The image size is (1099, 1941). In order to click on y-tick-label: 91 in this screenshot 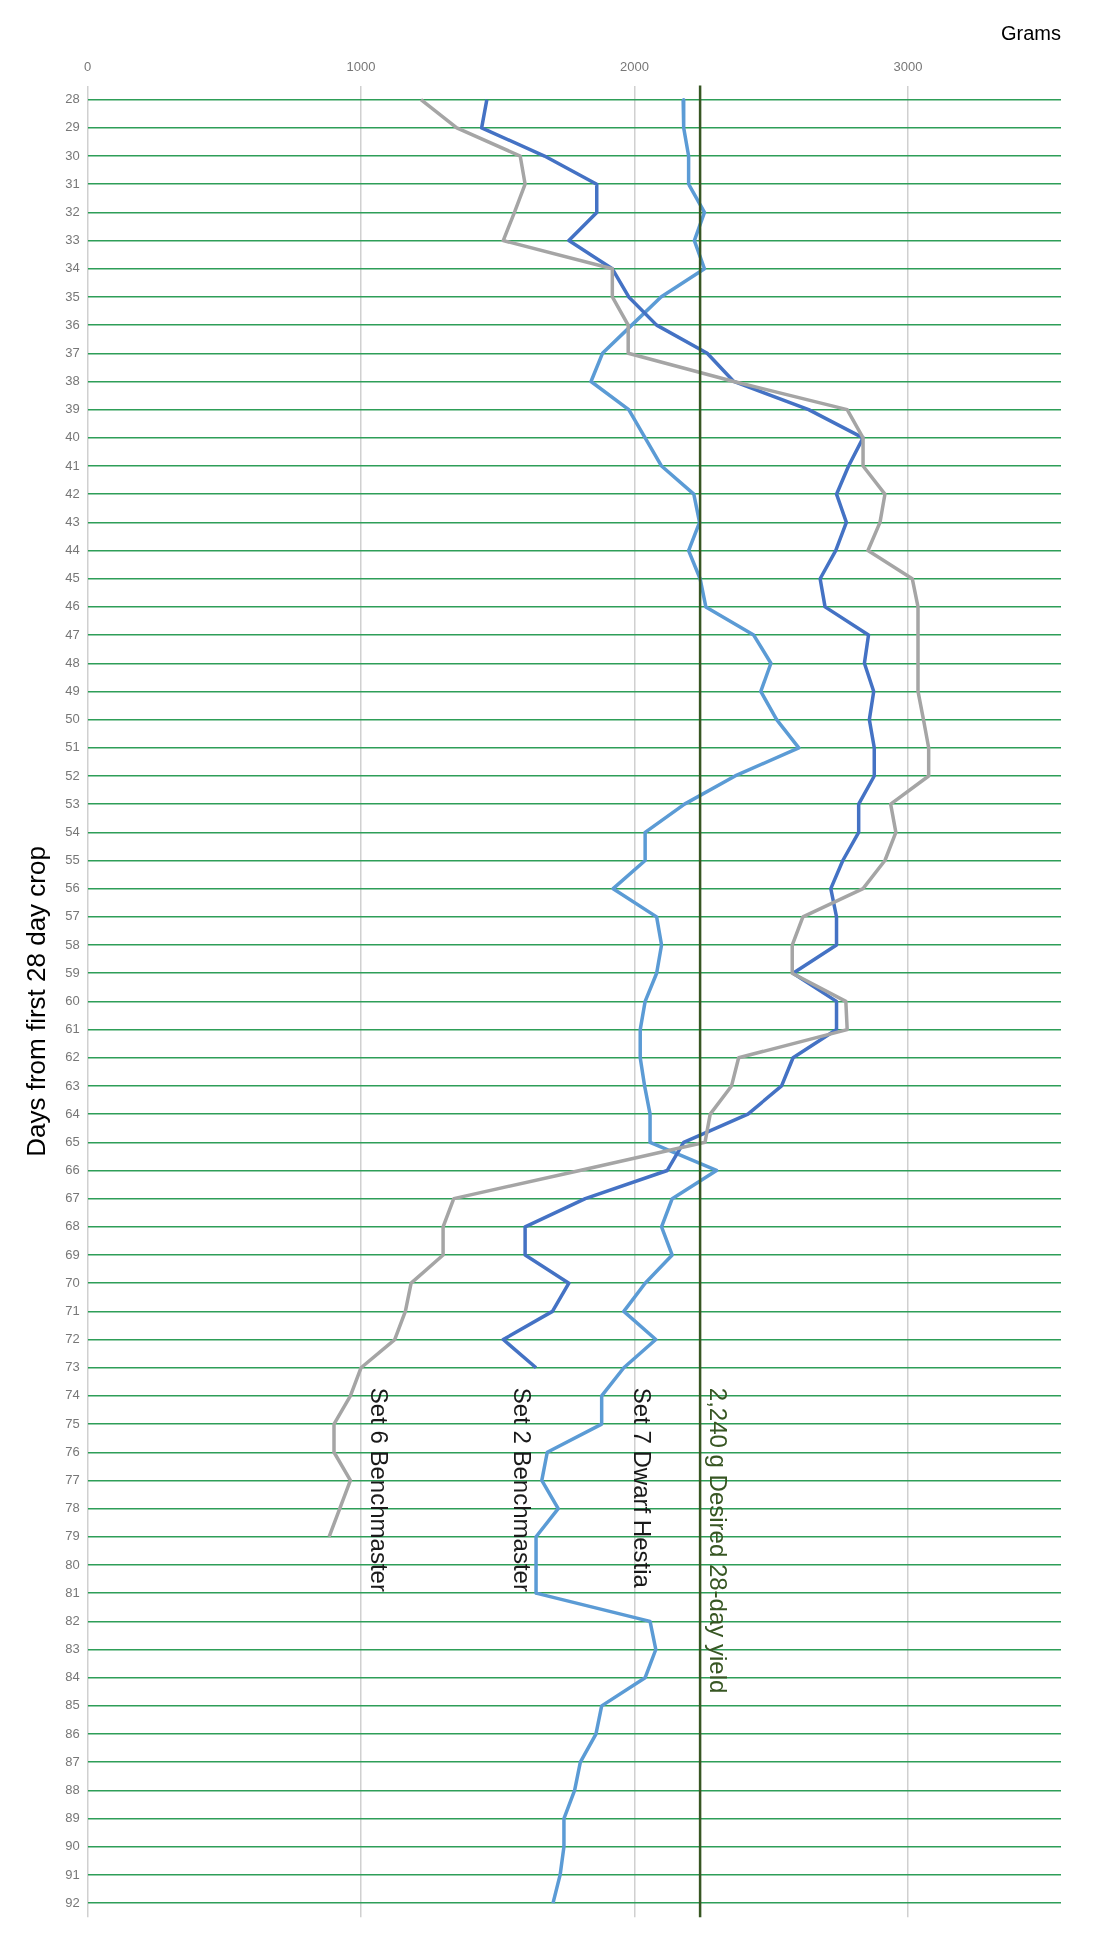, I will do `click(72, 1874)`.